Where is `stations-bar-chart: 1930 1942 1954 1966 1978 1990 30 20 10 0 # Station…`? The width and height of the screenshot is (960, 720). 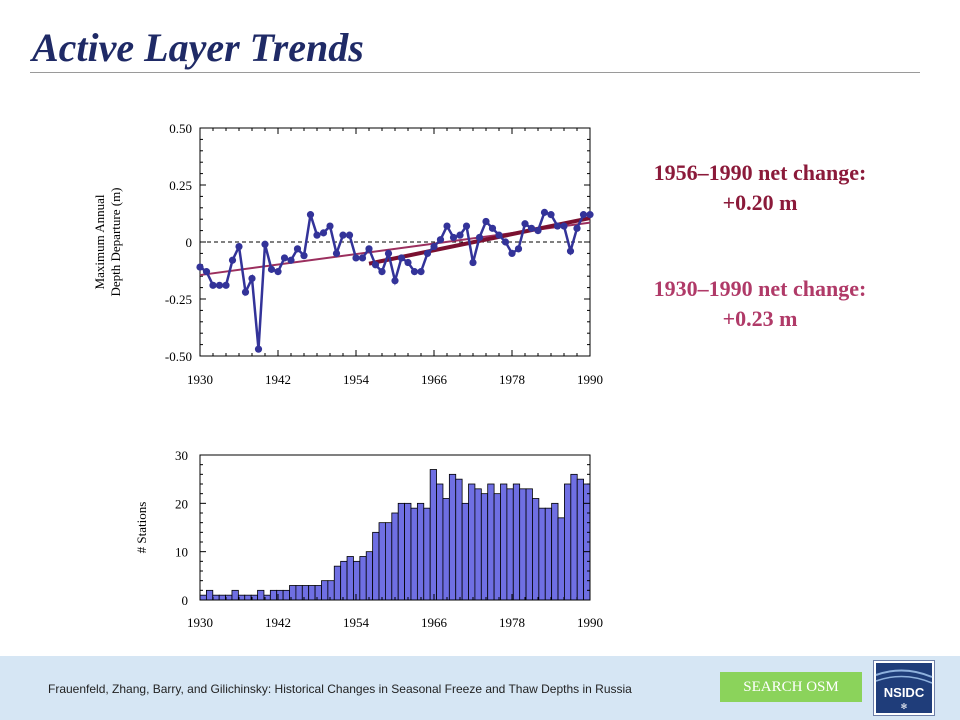 stations-bar-chart: 1930 1942 1954 1966 1978 1990 30 20 10 0 # Station… is located at coordinates (368, 539).